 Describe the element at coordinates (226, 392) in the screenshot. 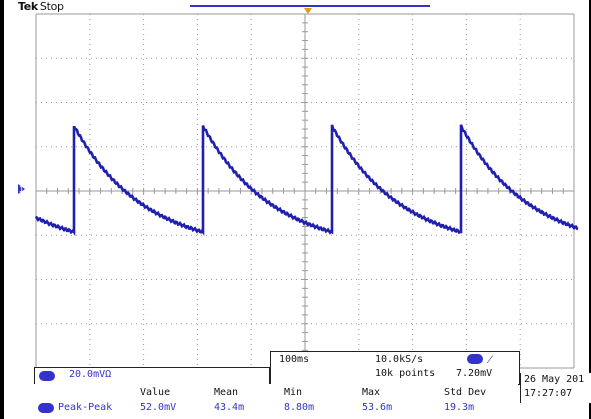

I see `measure-header-mean: Mean` at that location.